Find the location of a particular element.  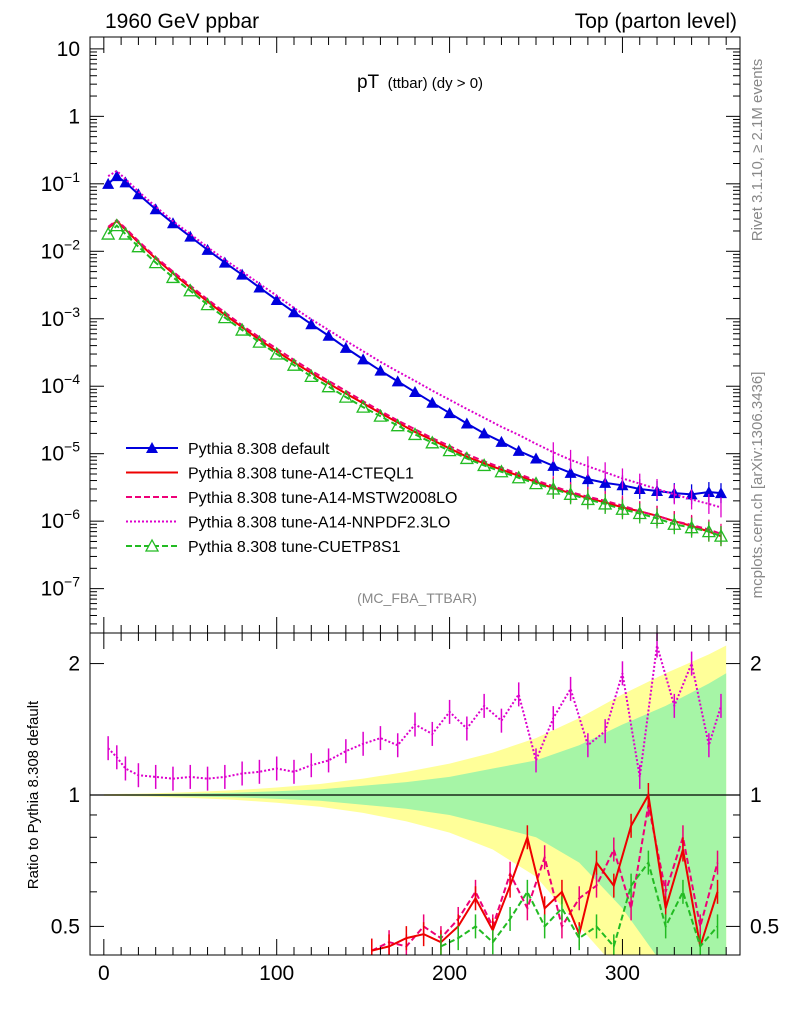

y-tick-label: 1 is located at coordinates (74, 116).